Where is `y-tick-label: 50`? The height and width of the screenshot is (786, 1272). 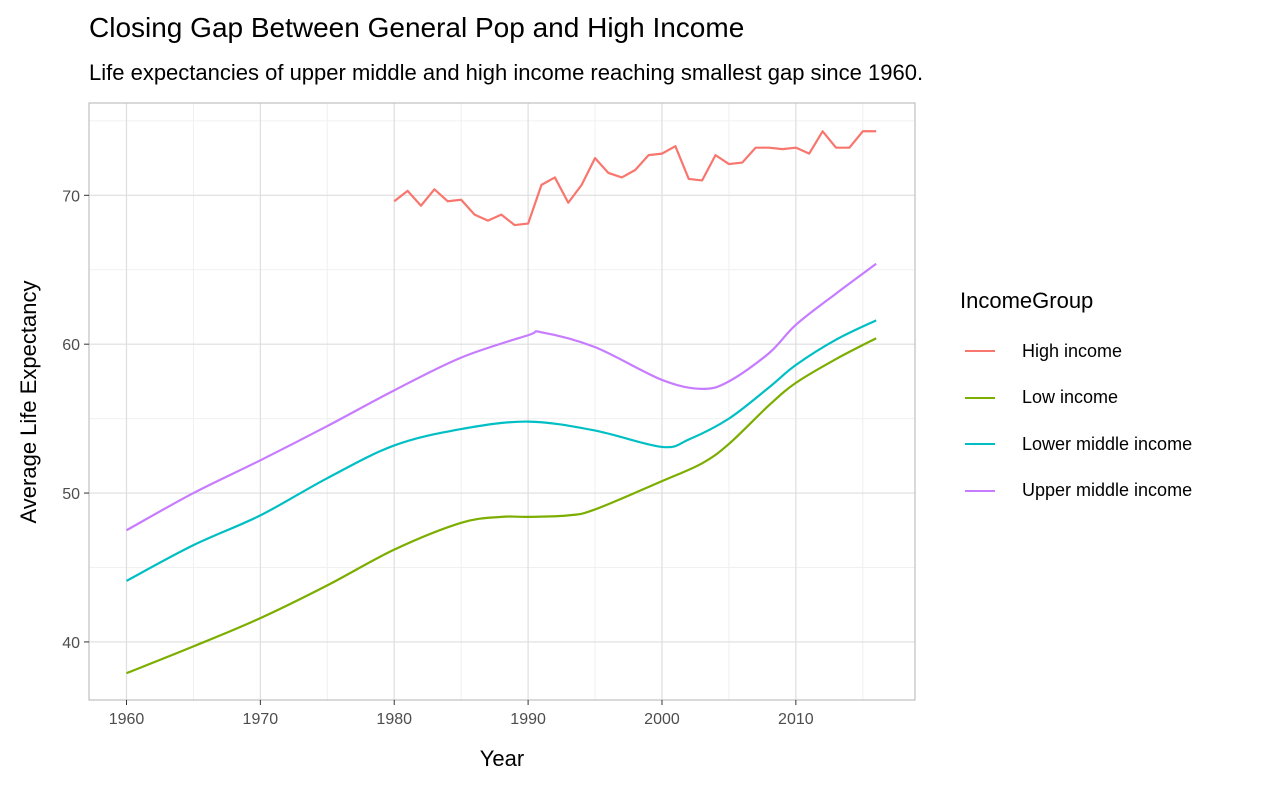
y-tick-label: 50 is located at coordinates (71, 494).